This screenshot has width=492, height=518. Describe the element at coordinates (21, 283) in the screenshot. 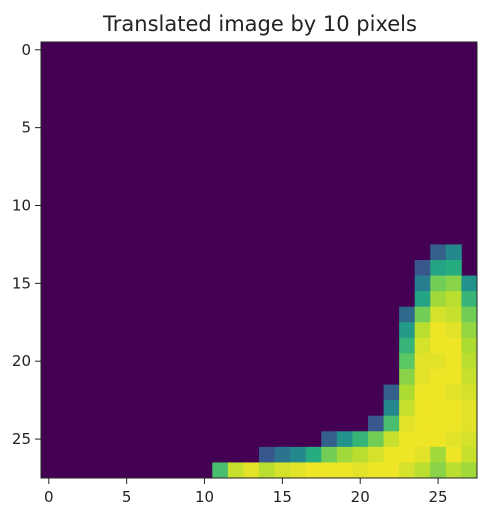

I see `y-tick-label: 15` at that location.